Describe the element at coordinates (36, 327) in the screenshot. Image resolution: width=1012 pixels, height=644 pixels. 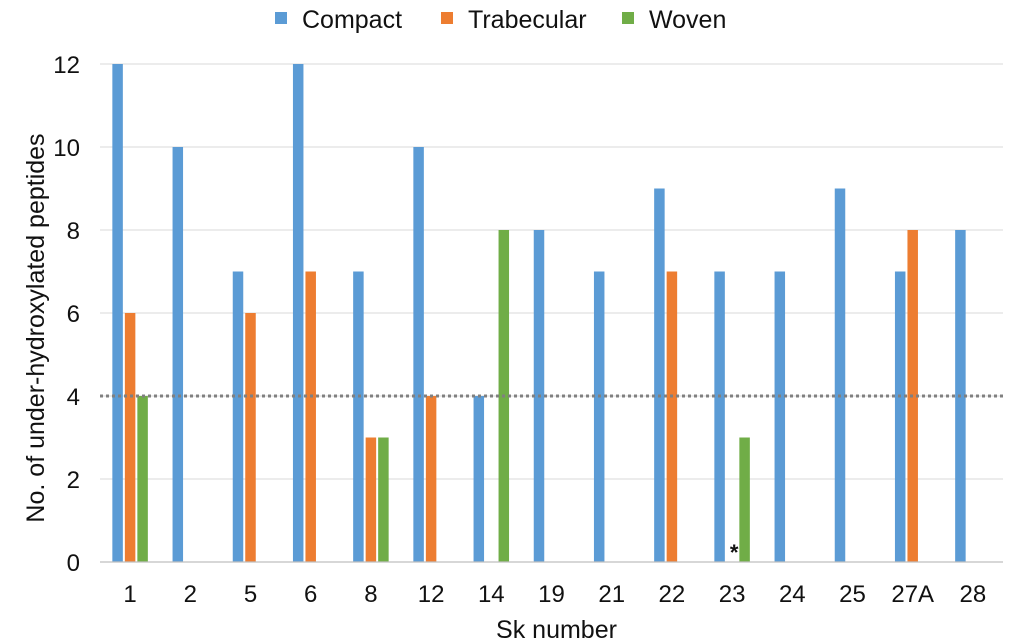
I see `y-axis-title: No. of under-hydroxylated peptides` at that location.